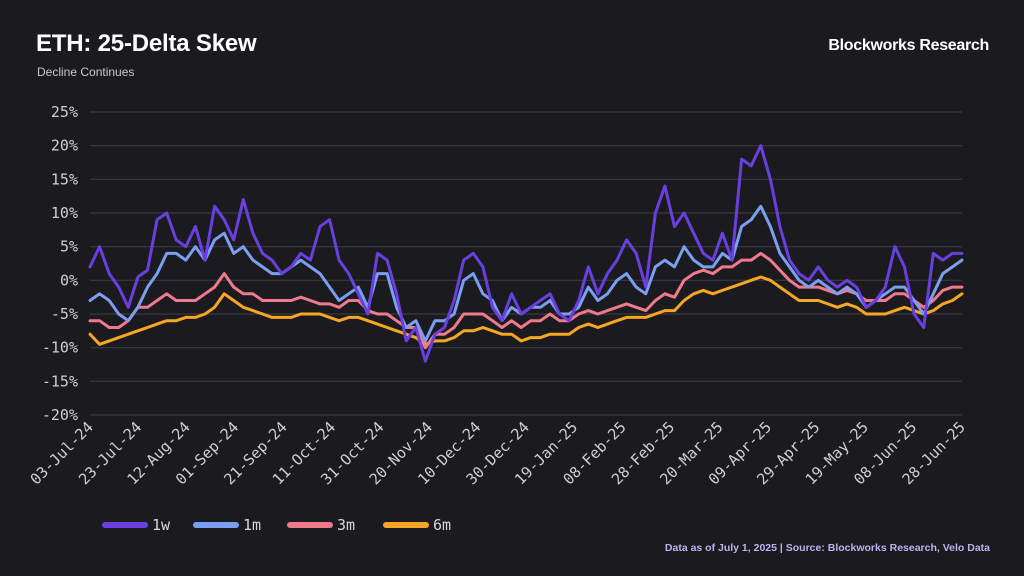 The width and height of the screenshot is (1024, 576). What do you see at coordinates (64, 112) in the screenshot?
I see `y-tick-label: 25%` at bounding box center [64, 112].